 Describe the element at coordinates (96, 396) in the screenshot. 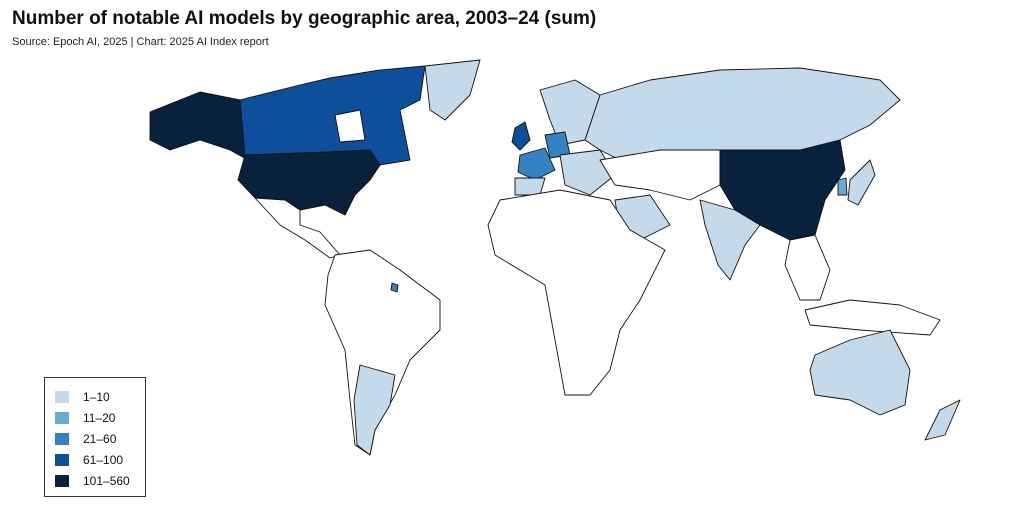

I see `legend-label: 1–10` at that location.